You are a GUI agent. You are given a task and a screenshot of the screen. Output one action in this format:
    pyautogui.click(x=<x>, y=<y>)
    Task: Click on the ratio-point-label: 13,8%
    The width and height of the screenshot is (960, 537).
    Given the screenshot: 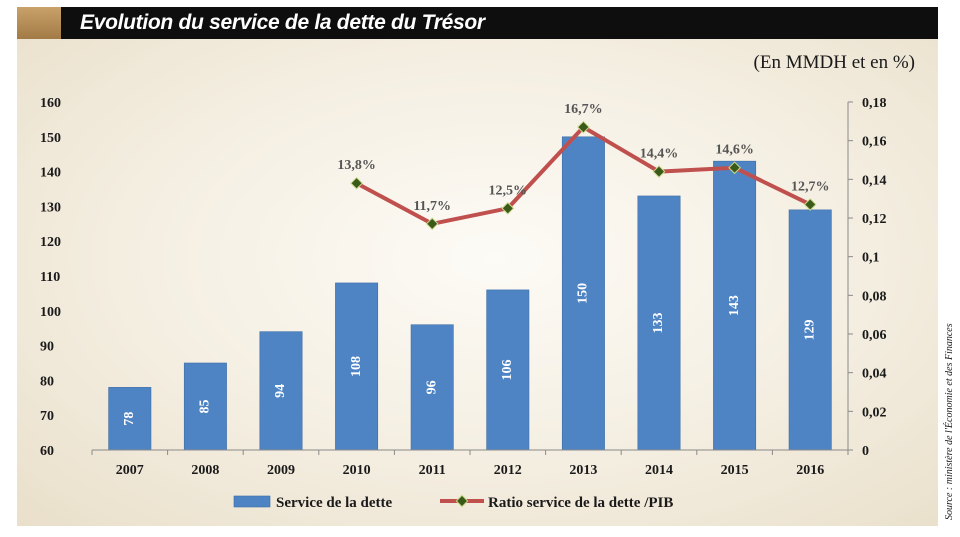 What is the action you would take?
    pyautogui.click(x=356, y=165)
    